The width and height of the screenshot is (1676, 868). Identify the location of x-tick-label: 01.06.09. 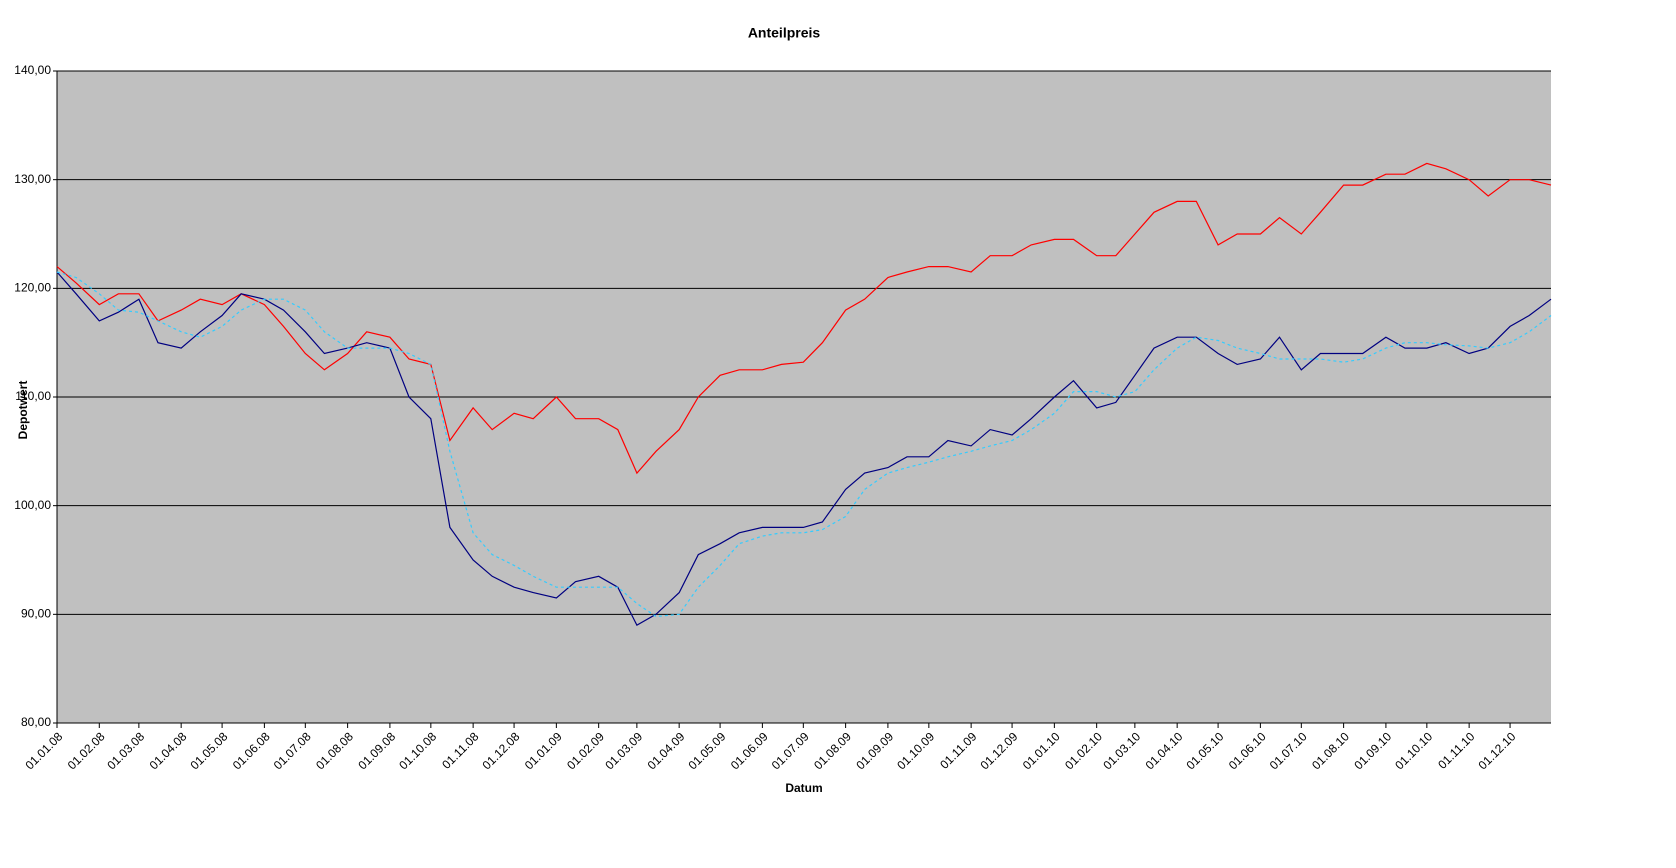
(749, 750).